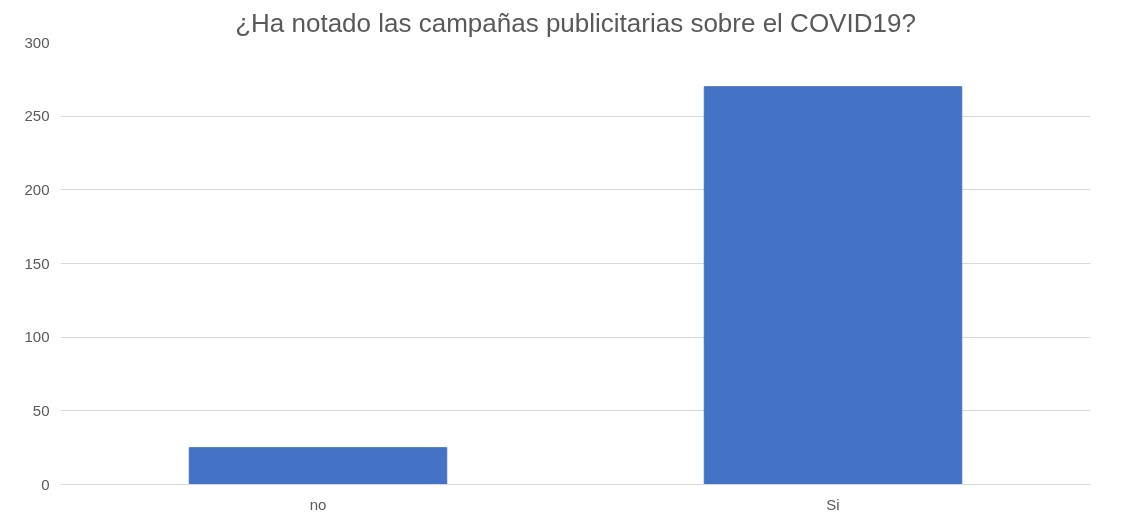  What do you see at coordinates (37, 42) in the screenshot?
I see `y-tick-label: 300` at bounding box center [37, 42].